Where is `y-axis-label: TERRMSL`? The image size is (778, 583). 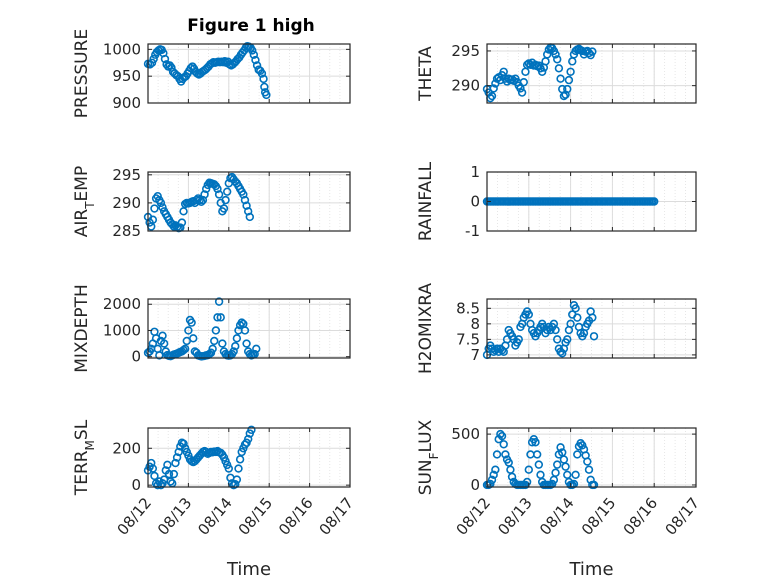 y-axis-label: TERRMSL is located at coordinates (84, 457).